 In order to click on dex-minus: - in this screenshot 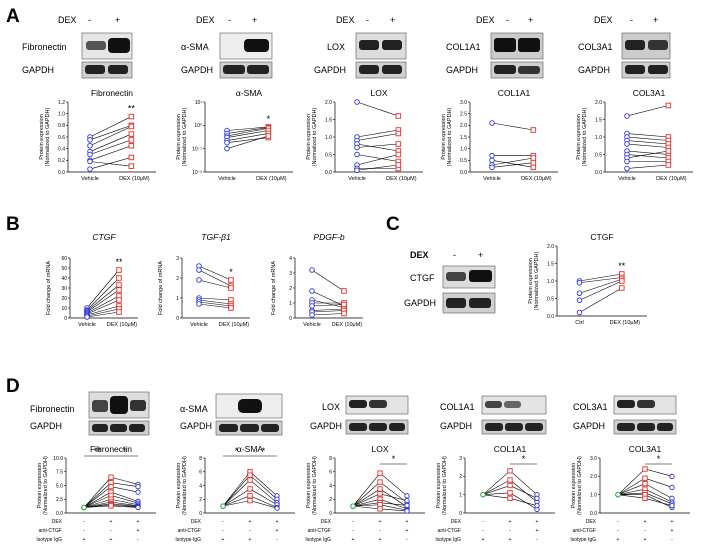, I will do `click(229, 20)`.